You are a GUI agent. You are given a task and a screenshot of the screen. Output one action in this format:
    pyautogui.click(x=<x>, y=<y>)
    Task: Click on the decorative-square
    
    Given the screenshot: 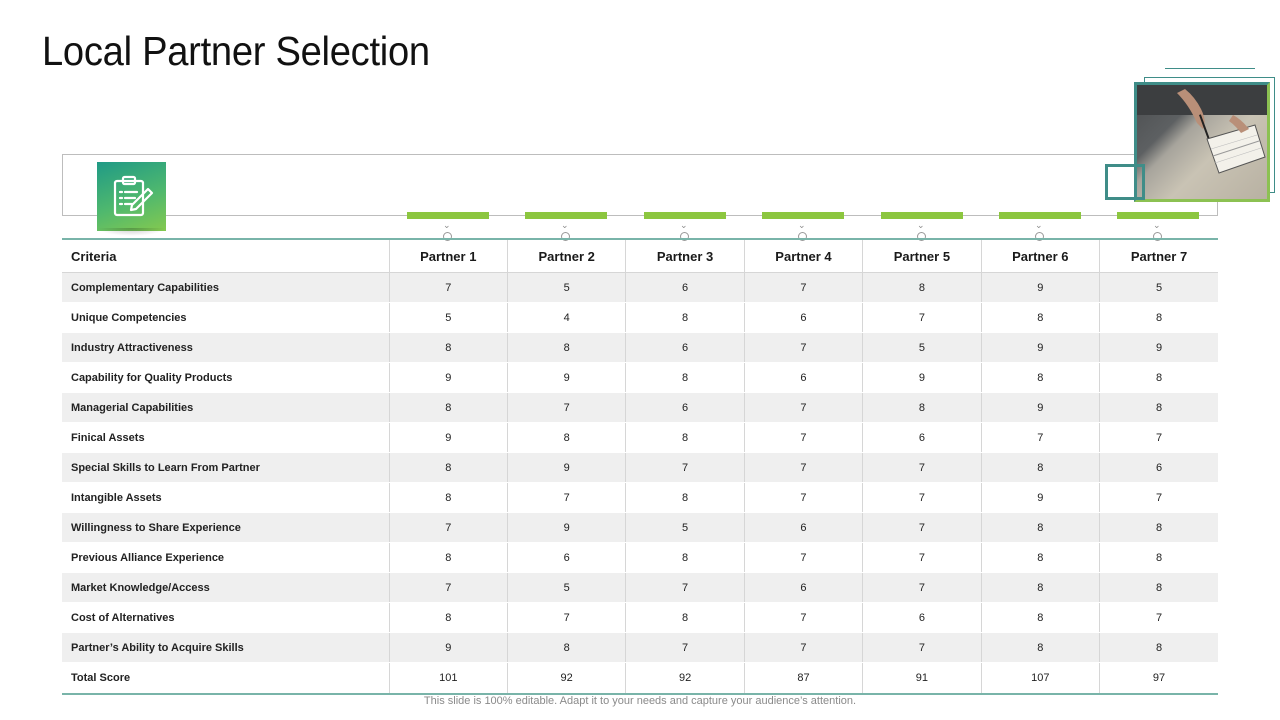 What is the action you would take?
    pyautogui.click(x=1125, y=182)
    